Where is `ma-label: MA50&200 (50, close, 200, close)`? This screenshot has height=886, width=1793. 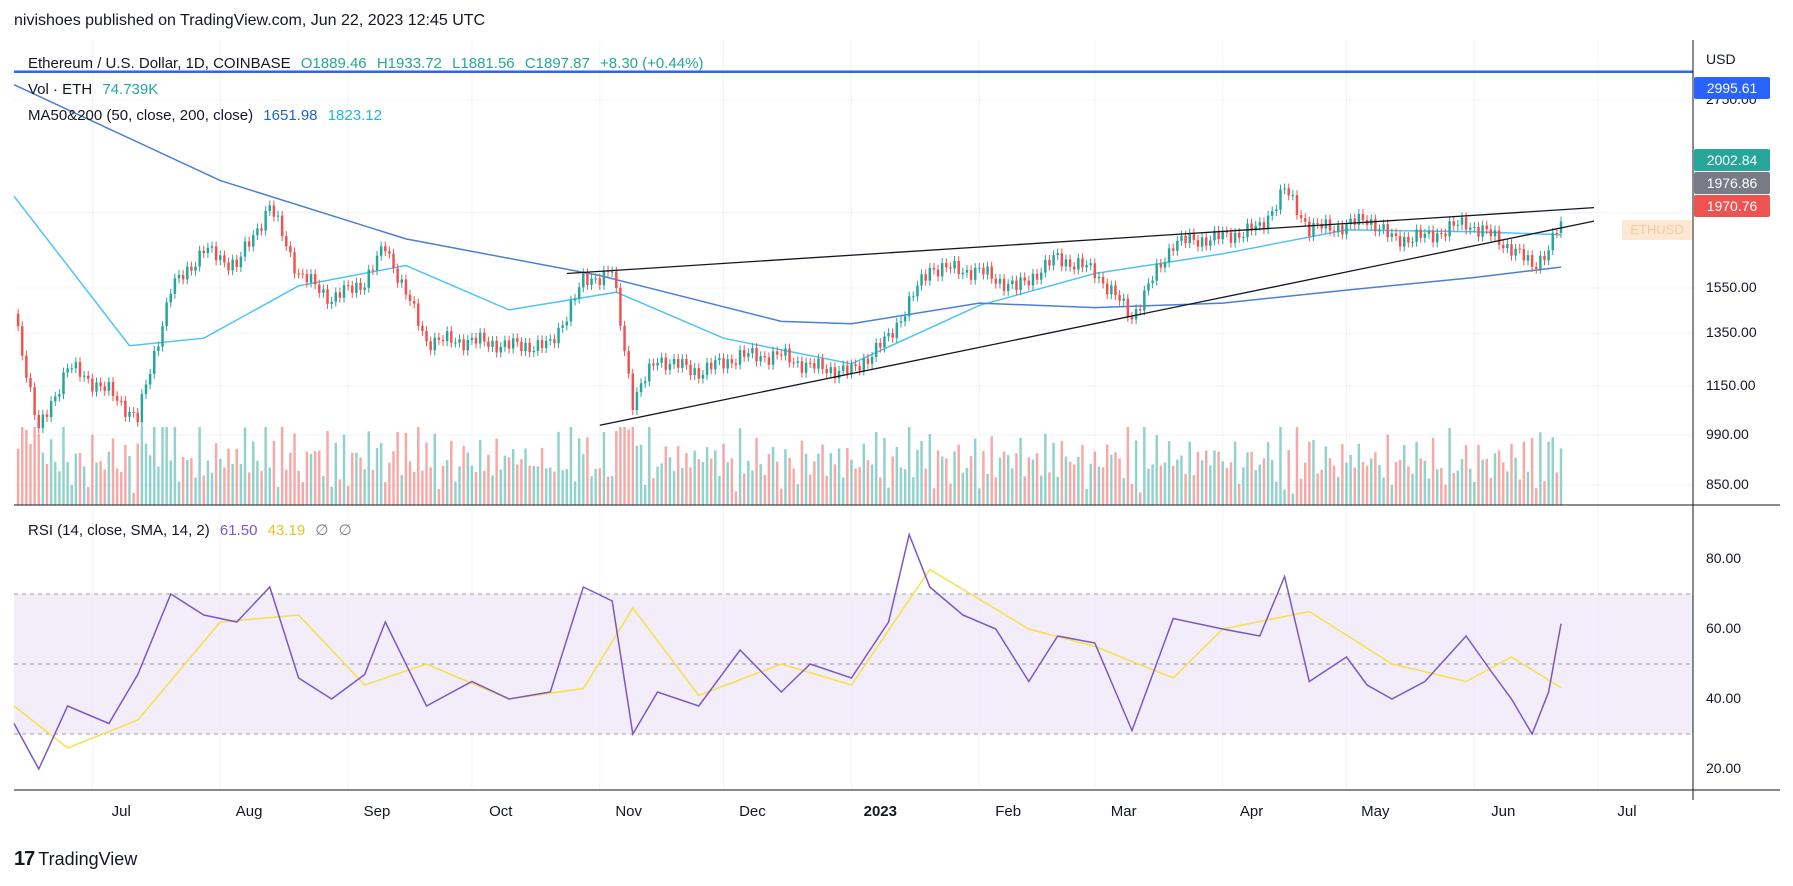
ma-label: MA50&200 (50, close, 200, close) is located at coordinates (141, 115).